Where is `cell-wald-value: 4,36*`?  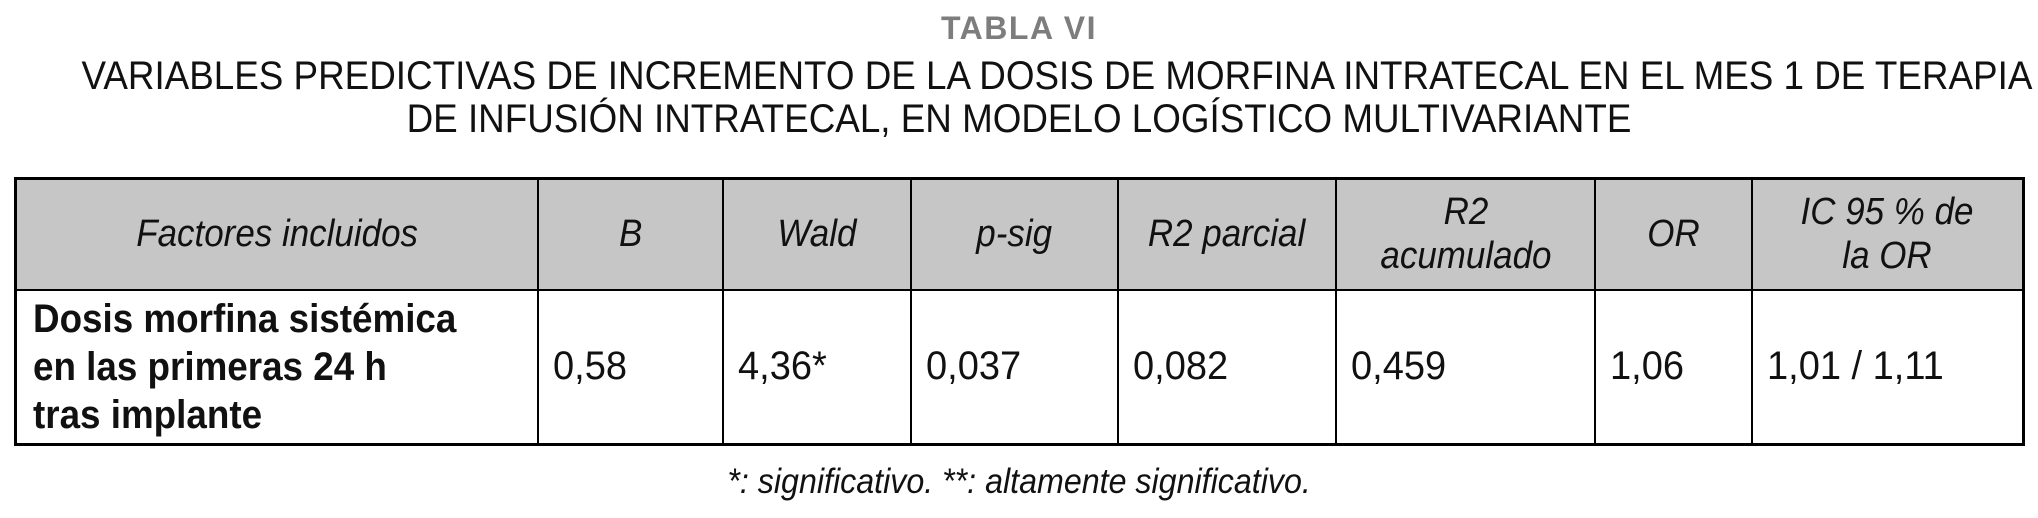 cell-wald-value: 4,36* is located at coordinates (817, 367).